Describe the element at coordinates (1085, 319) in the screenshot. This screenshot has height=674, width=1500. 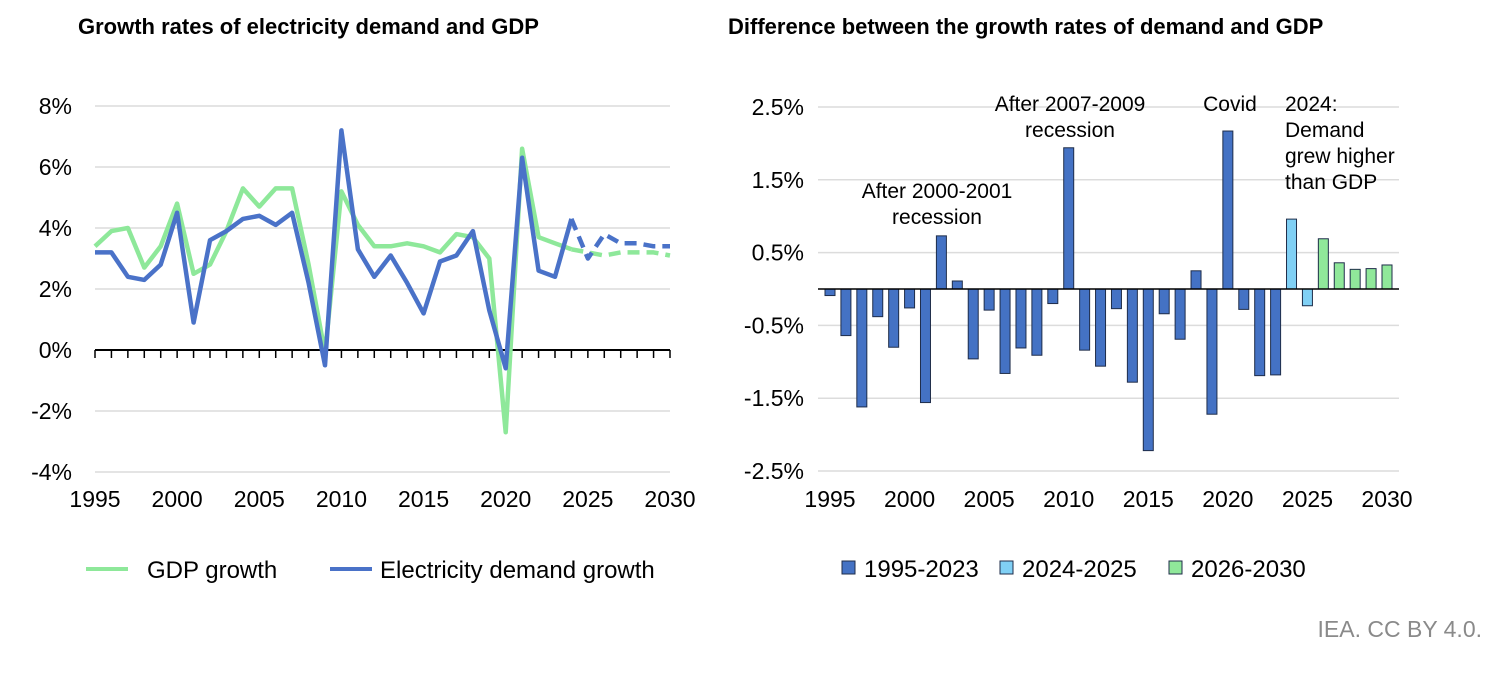
I see `bar-2011` at that location.